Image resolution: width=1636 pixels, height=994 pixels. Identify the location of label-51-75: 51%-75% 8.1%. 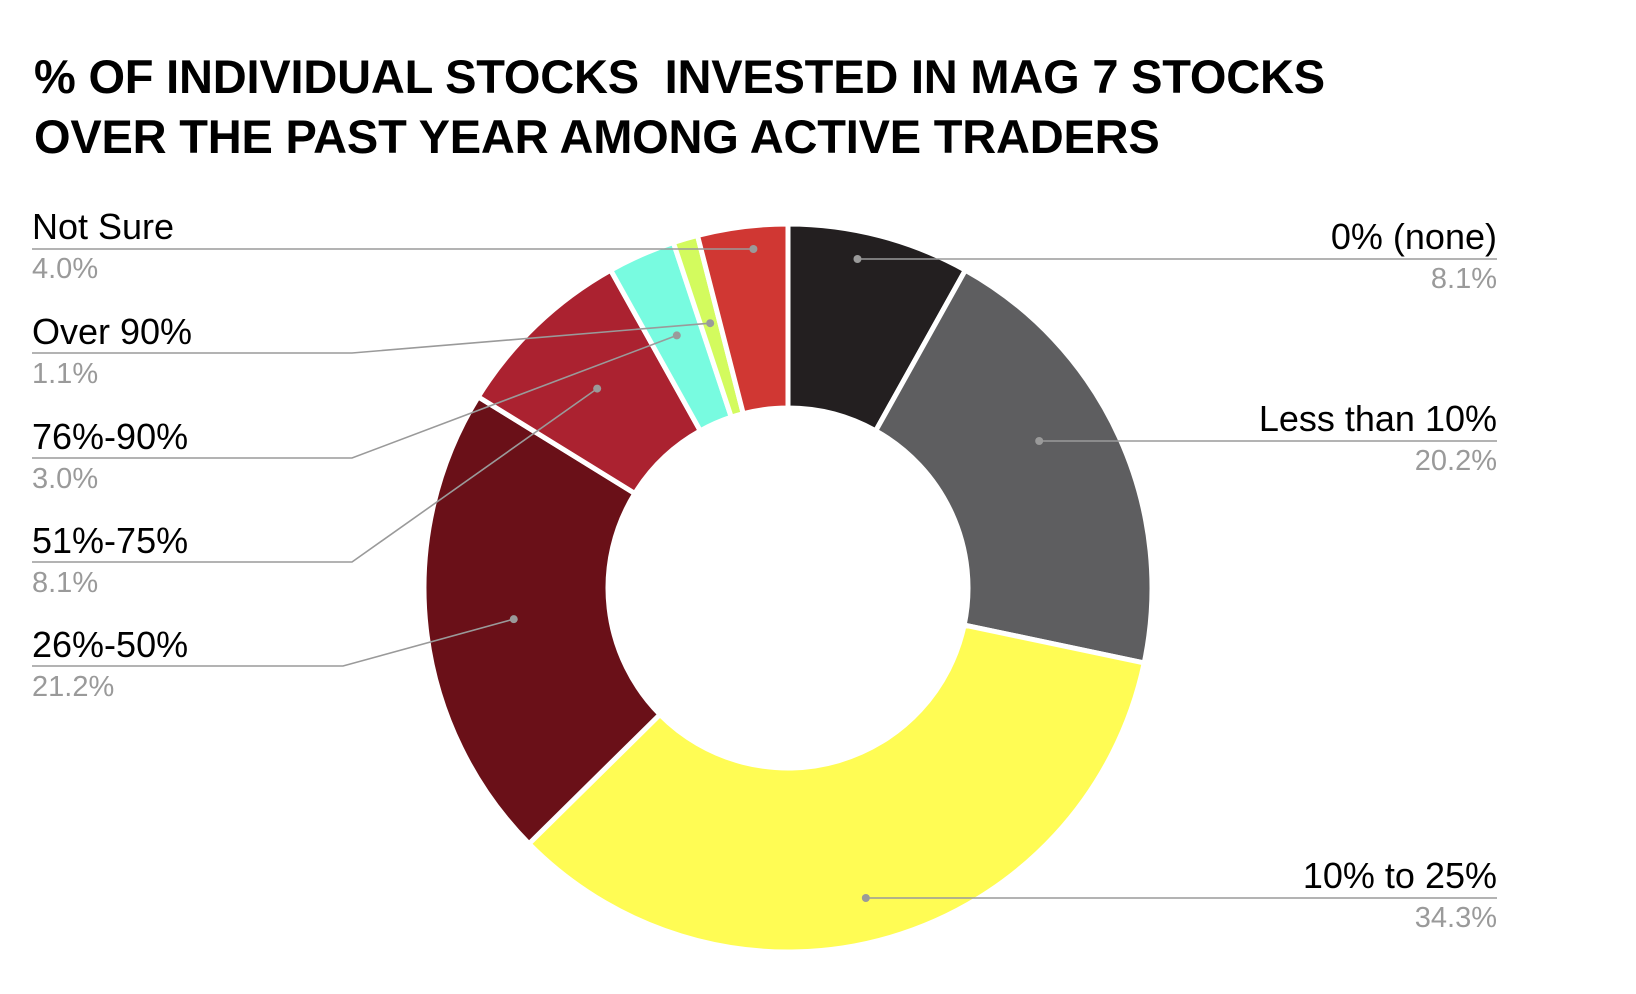
(110, 561).